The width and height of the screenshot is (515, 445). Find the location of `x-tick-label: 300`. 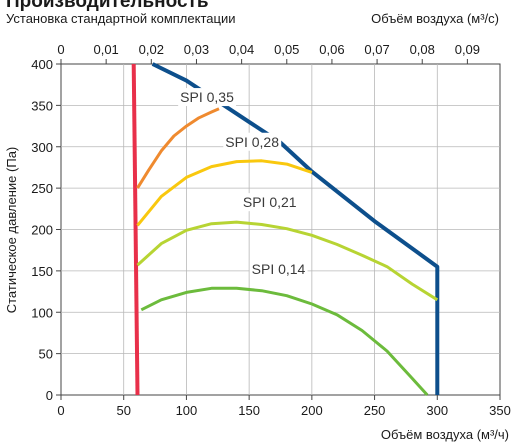

x-tick-label: 300 is located at coordinates (437, 410).